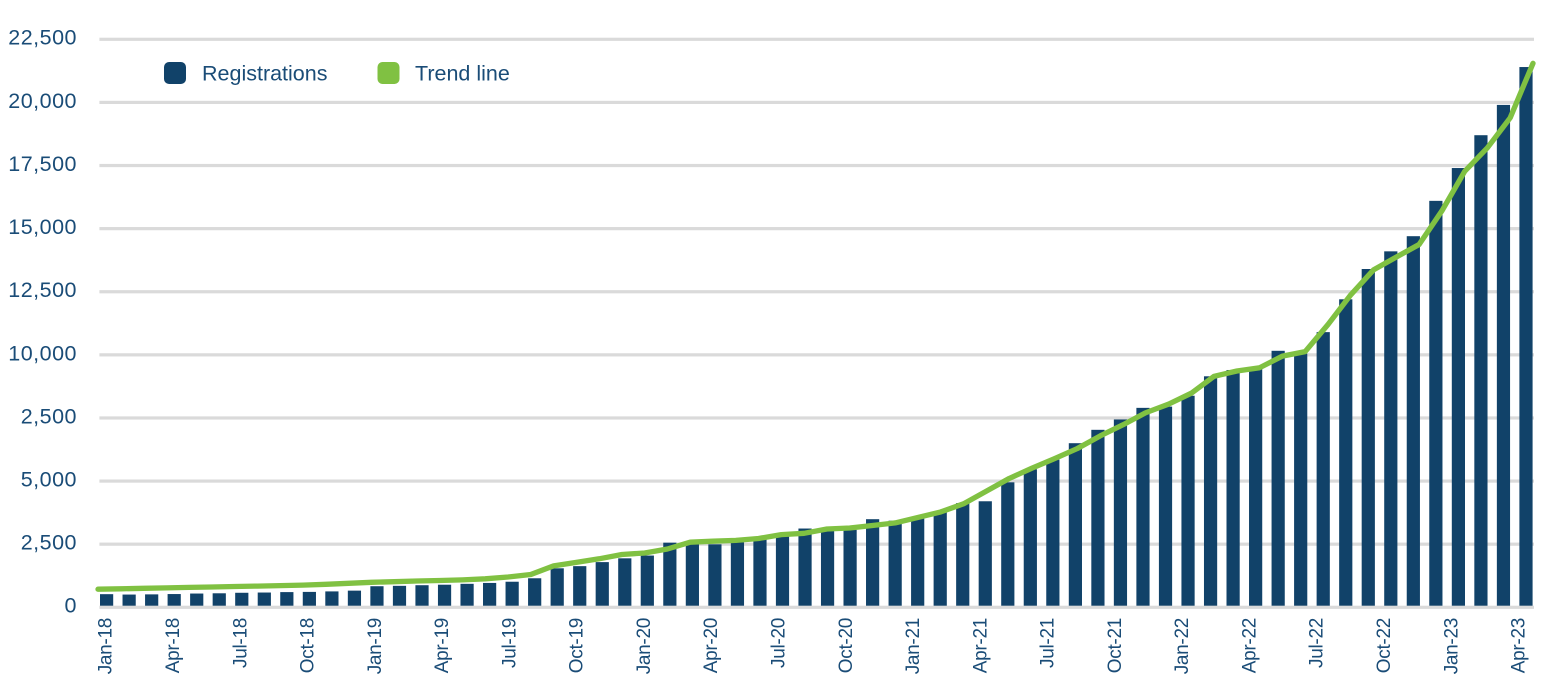 Image resolution: width=1562 pixels, height=696 pixels. Describe the element at coordinates (1182, 646) in the screenshot. I see `svg-text: Jan-22` at that location.